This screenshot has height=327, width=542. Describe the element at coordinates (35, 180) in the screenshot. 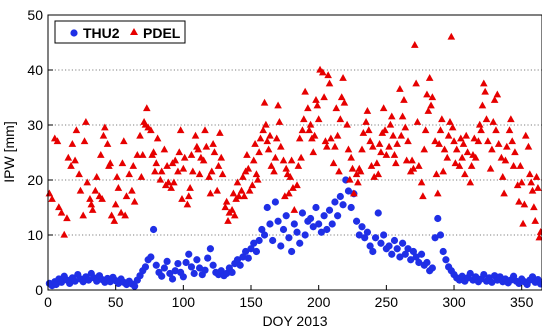

I see `y-tick-label-2: 20` at that location.